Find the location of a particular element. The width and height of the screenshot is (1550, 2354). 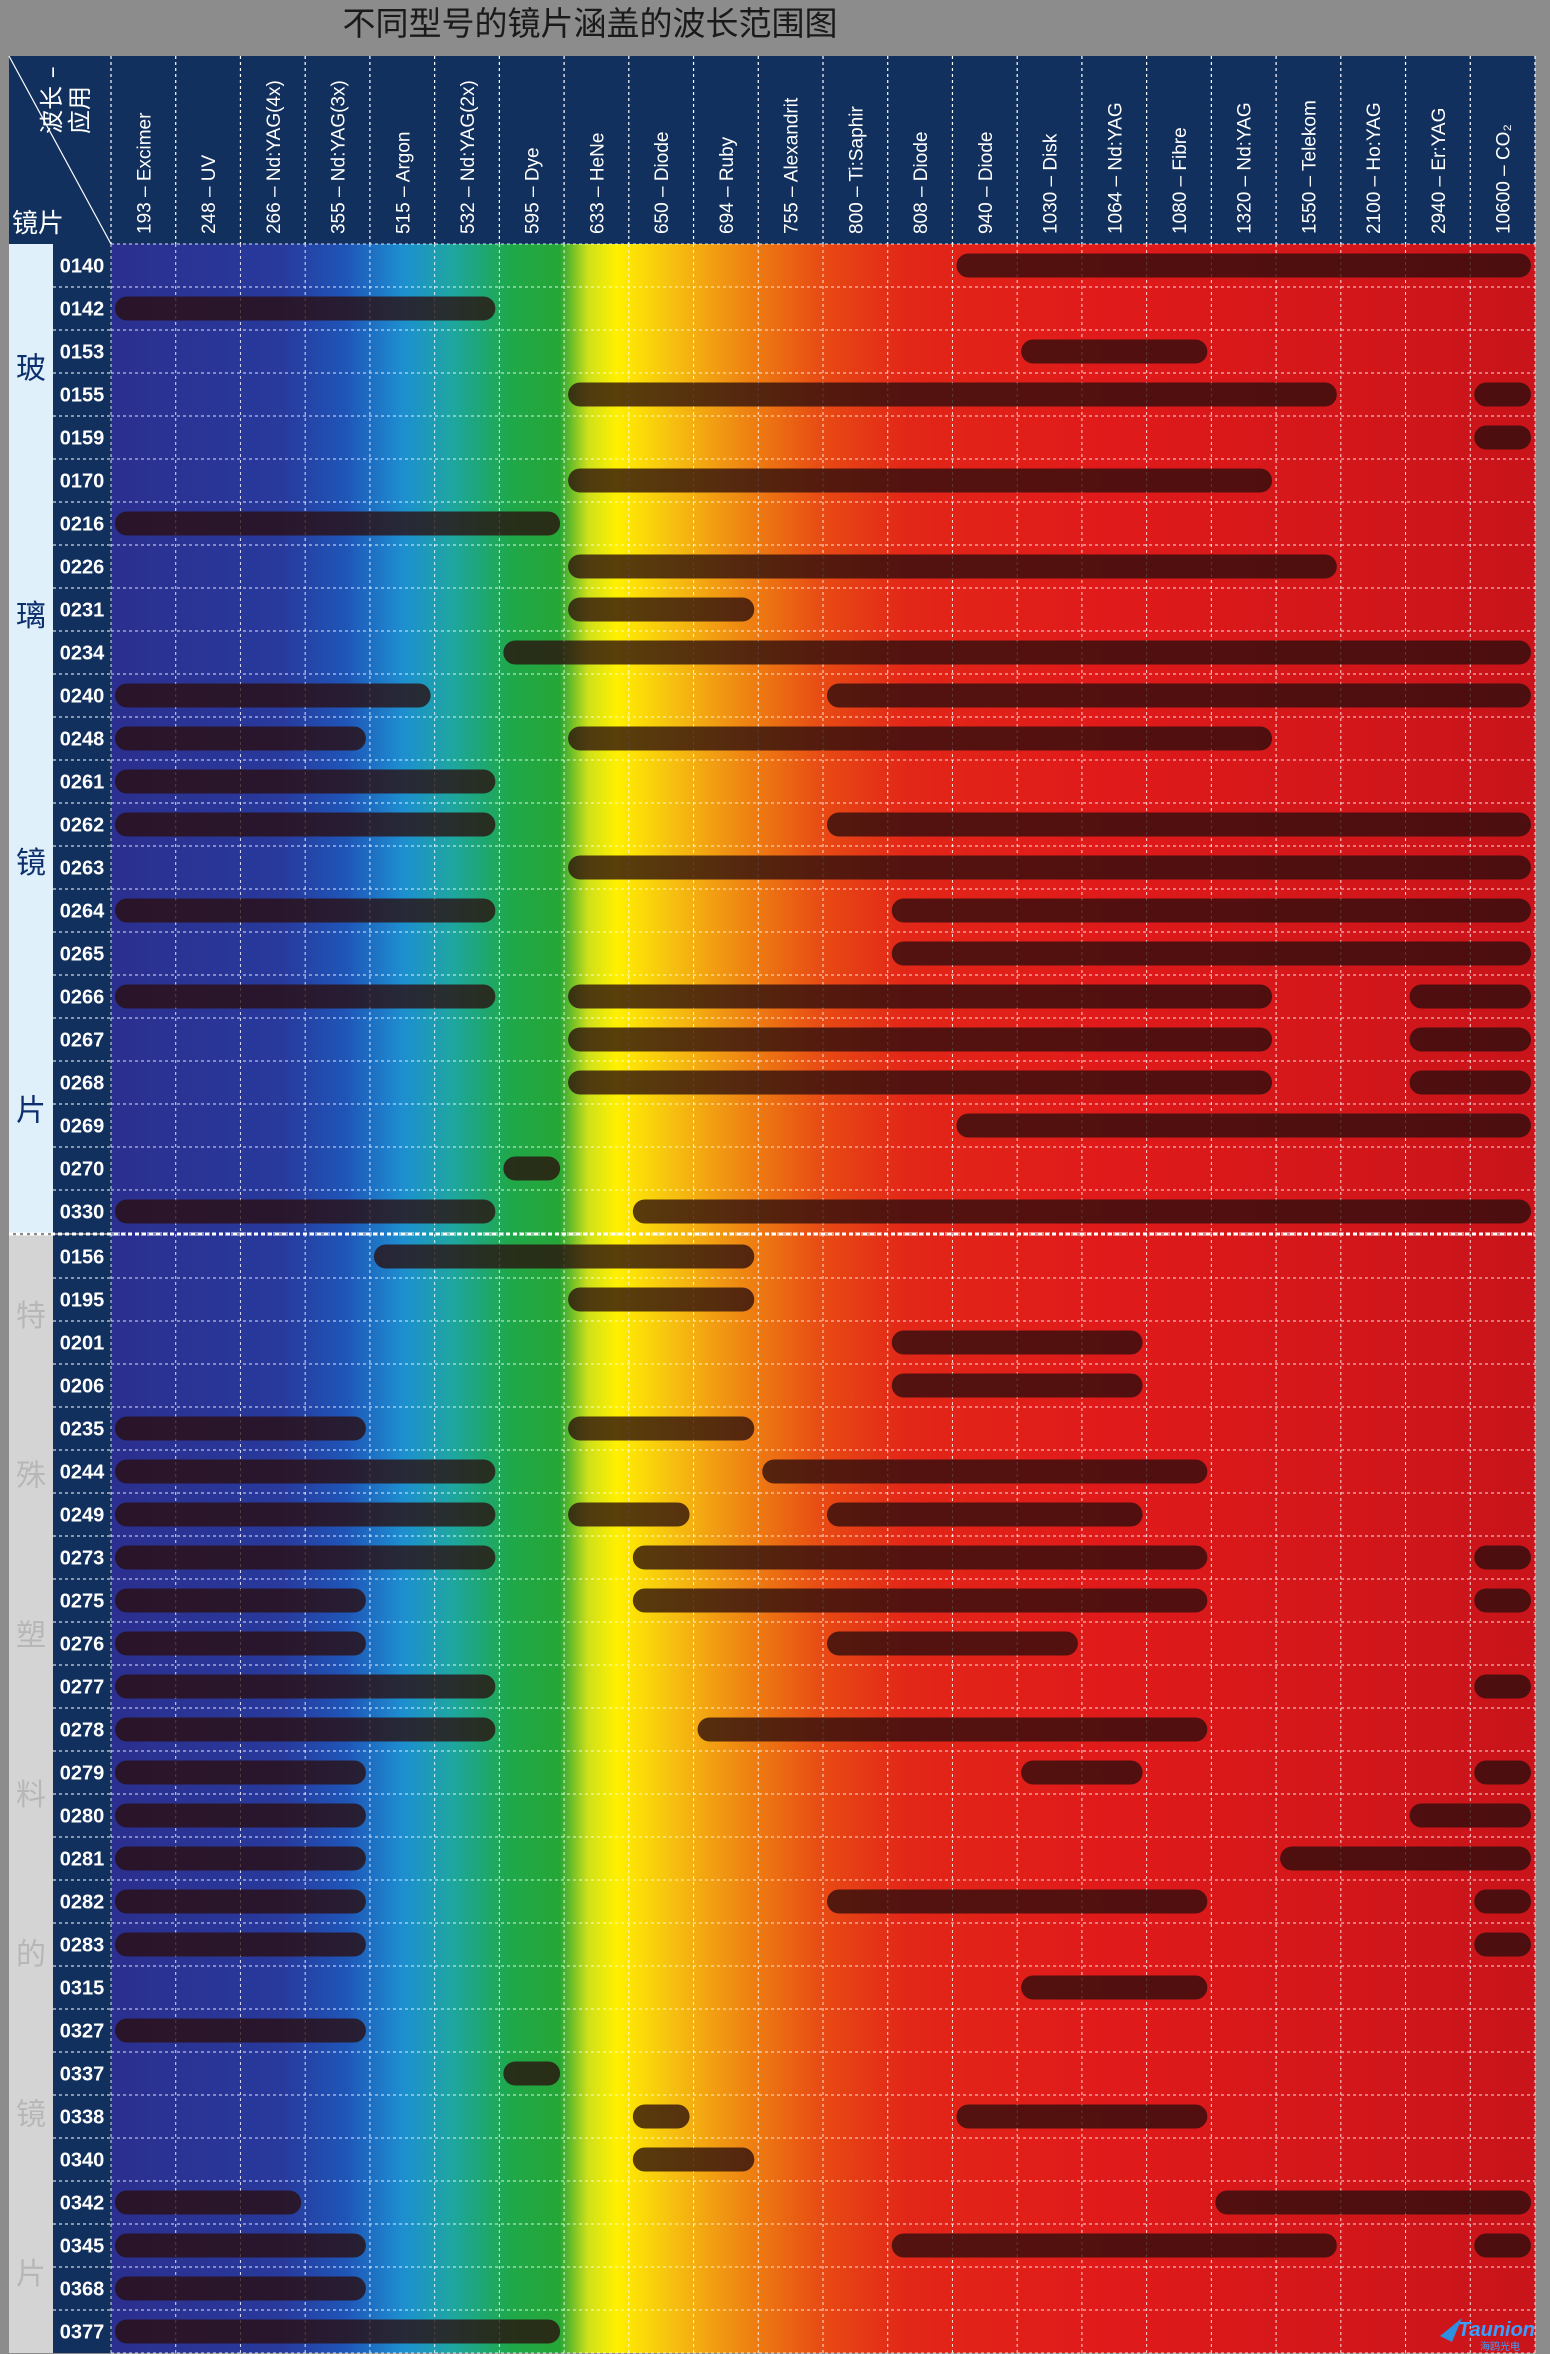

lens-code: 0226 is located at coordinates (82, 568).